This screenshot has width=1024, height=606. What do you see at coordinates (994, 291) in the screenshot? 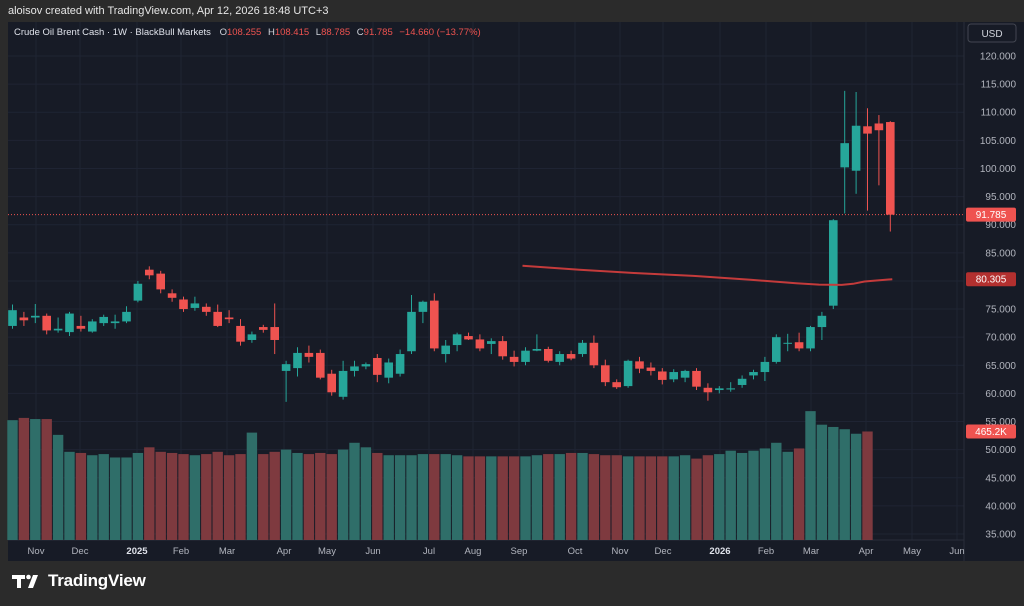
I see `price-axis` at bounding box center [994, 291].